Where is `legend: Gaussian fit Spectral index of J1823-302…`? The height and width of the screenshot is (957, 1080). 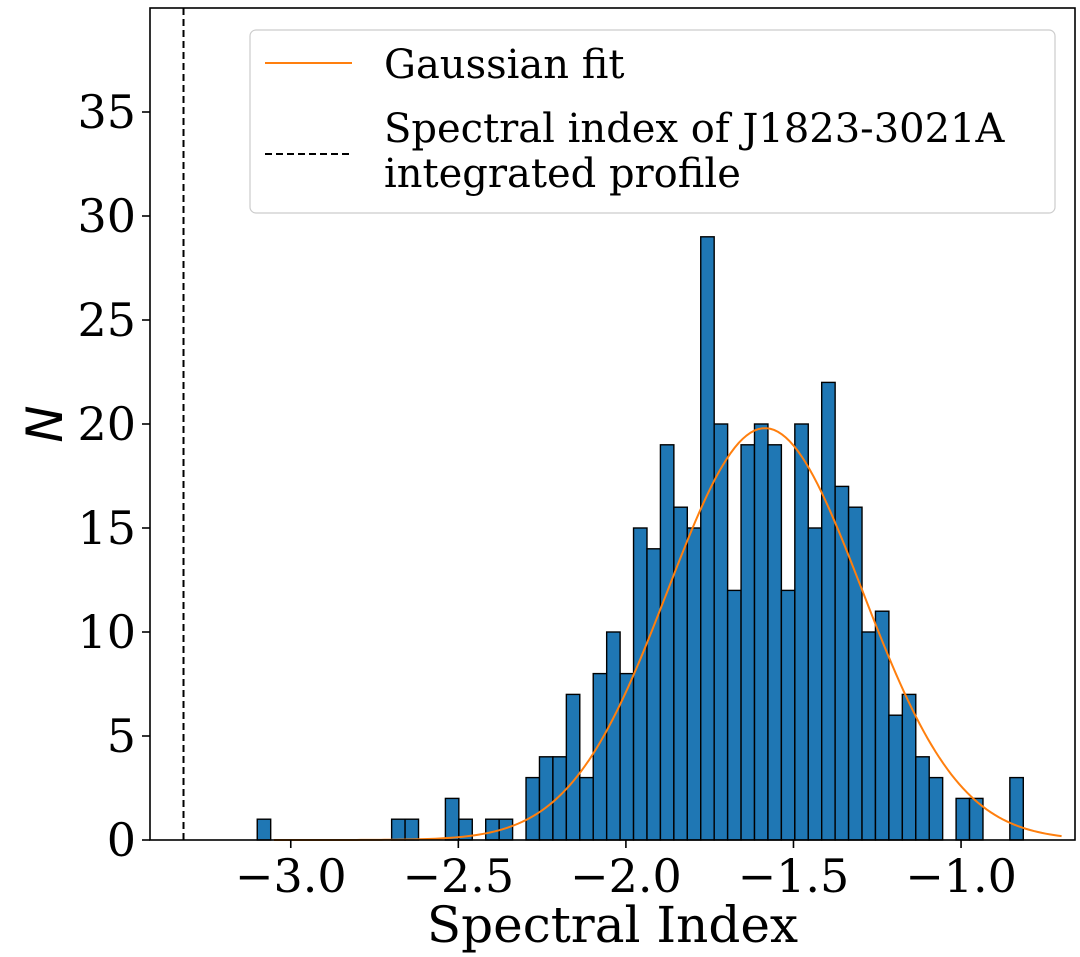 legend: Gaussian fit Spectral index of J1823-302… is located at coordinates (652, 121).